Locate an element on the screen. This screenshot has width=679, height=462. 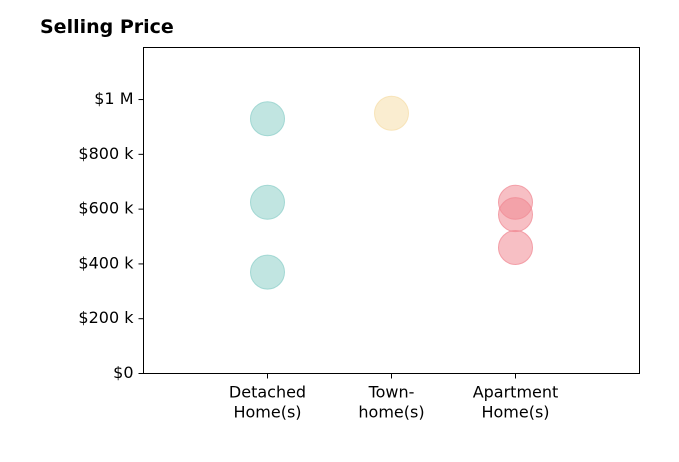
y-tick-label: $200 k is located at coordinates (106, 317).